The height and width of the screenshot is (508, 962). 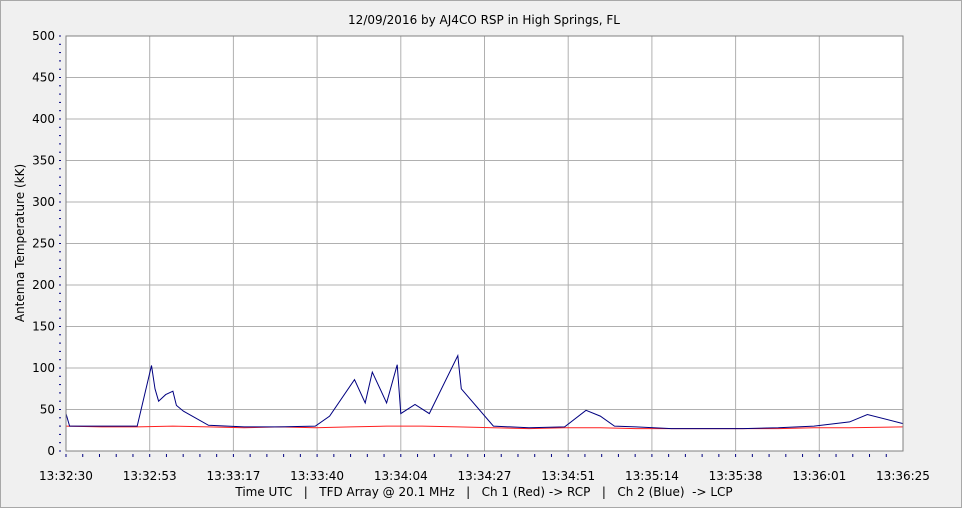 I want to click on x-tick-label: 13:32:53, so click(x=150, y=476).